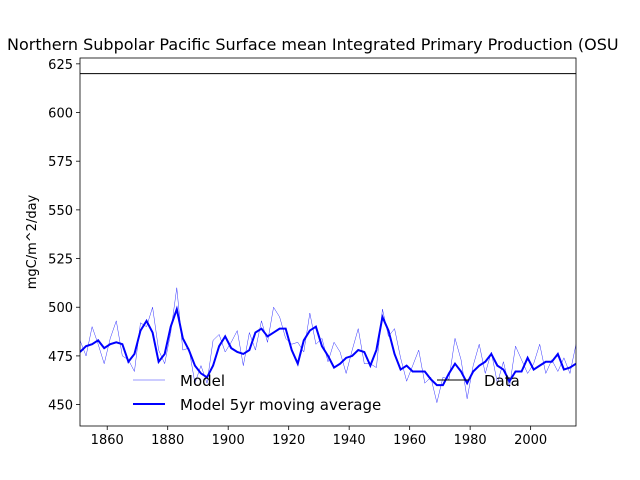 The width and height of the screenshot is (640, 480). I want to click on y-tick-label: 525, so click(60, 260).